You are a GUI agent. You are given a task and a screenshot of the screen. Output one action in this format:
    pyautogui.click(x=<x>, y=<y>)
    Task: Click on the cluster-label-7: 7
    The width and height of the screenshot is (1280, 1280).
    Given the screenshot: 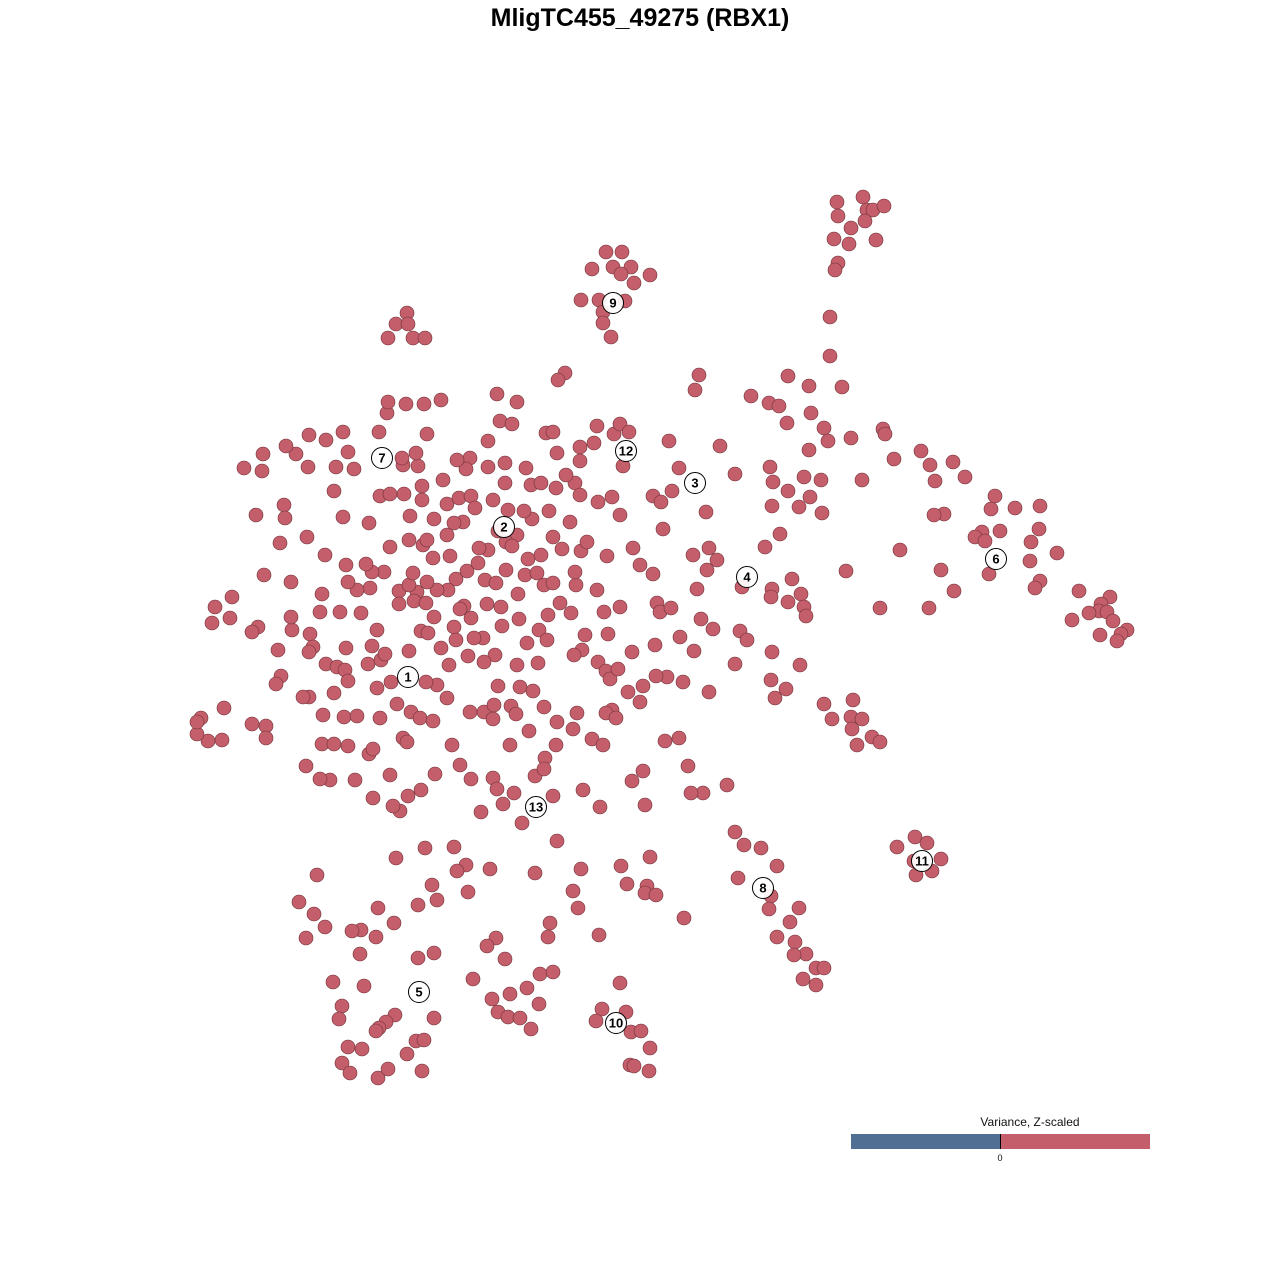 What is the action you would take?
    pyautogui.click(x=382, y=458)
    